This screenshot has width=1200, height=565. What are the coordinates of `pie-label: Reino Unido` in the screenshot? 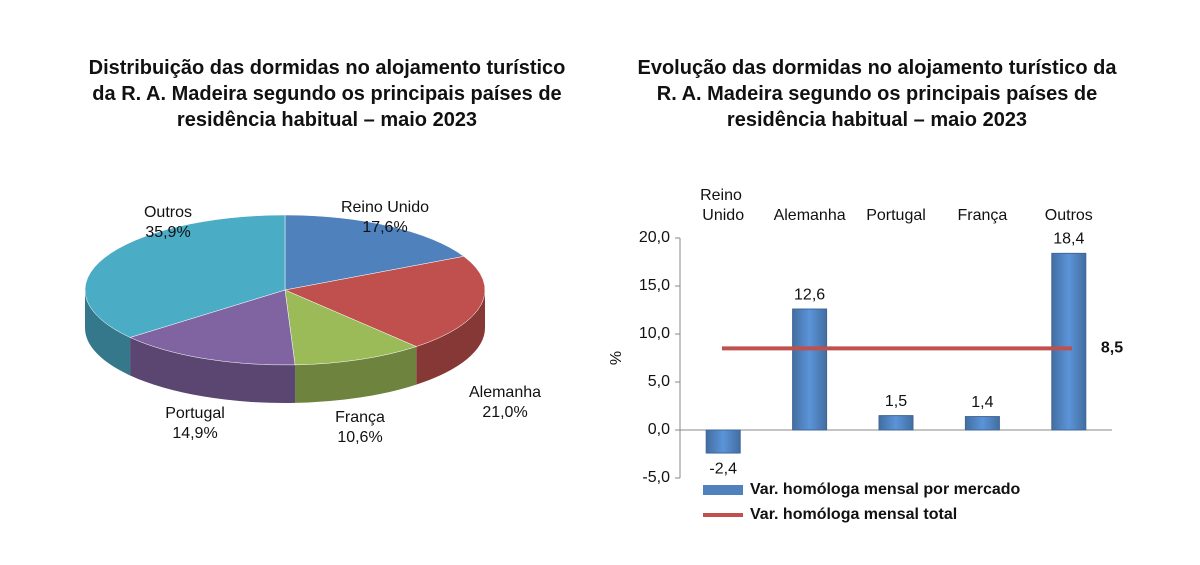 It's located at (385, 207).